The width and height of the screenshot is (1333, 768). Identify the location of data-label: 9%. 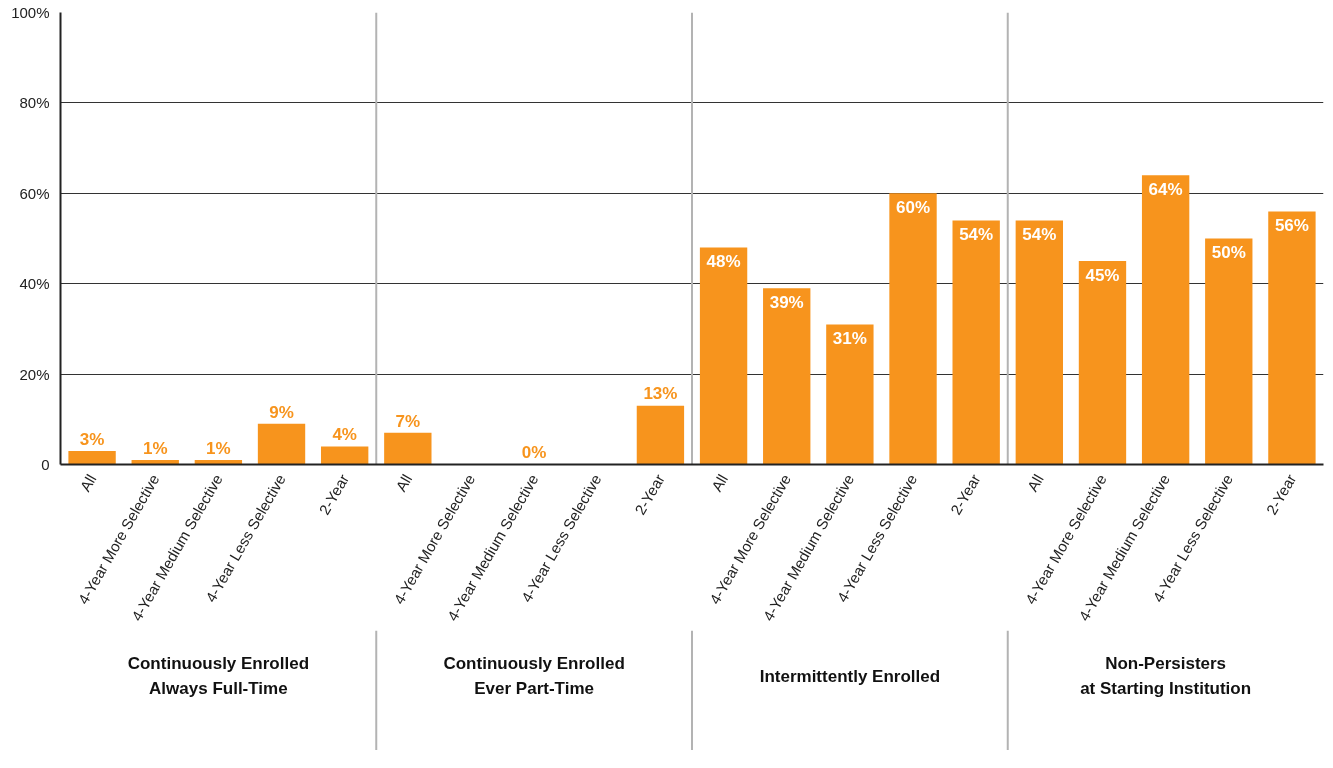
(281, 412).